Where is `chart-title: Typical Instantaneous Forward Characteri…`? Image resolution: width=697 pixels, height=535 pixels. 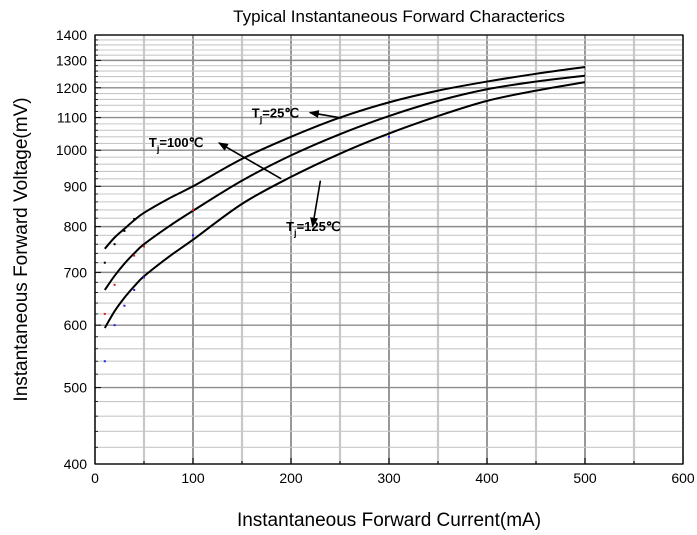 chart-title: Typical Instantaneous Forward Characteri… is located at coordinates (399, 16).